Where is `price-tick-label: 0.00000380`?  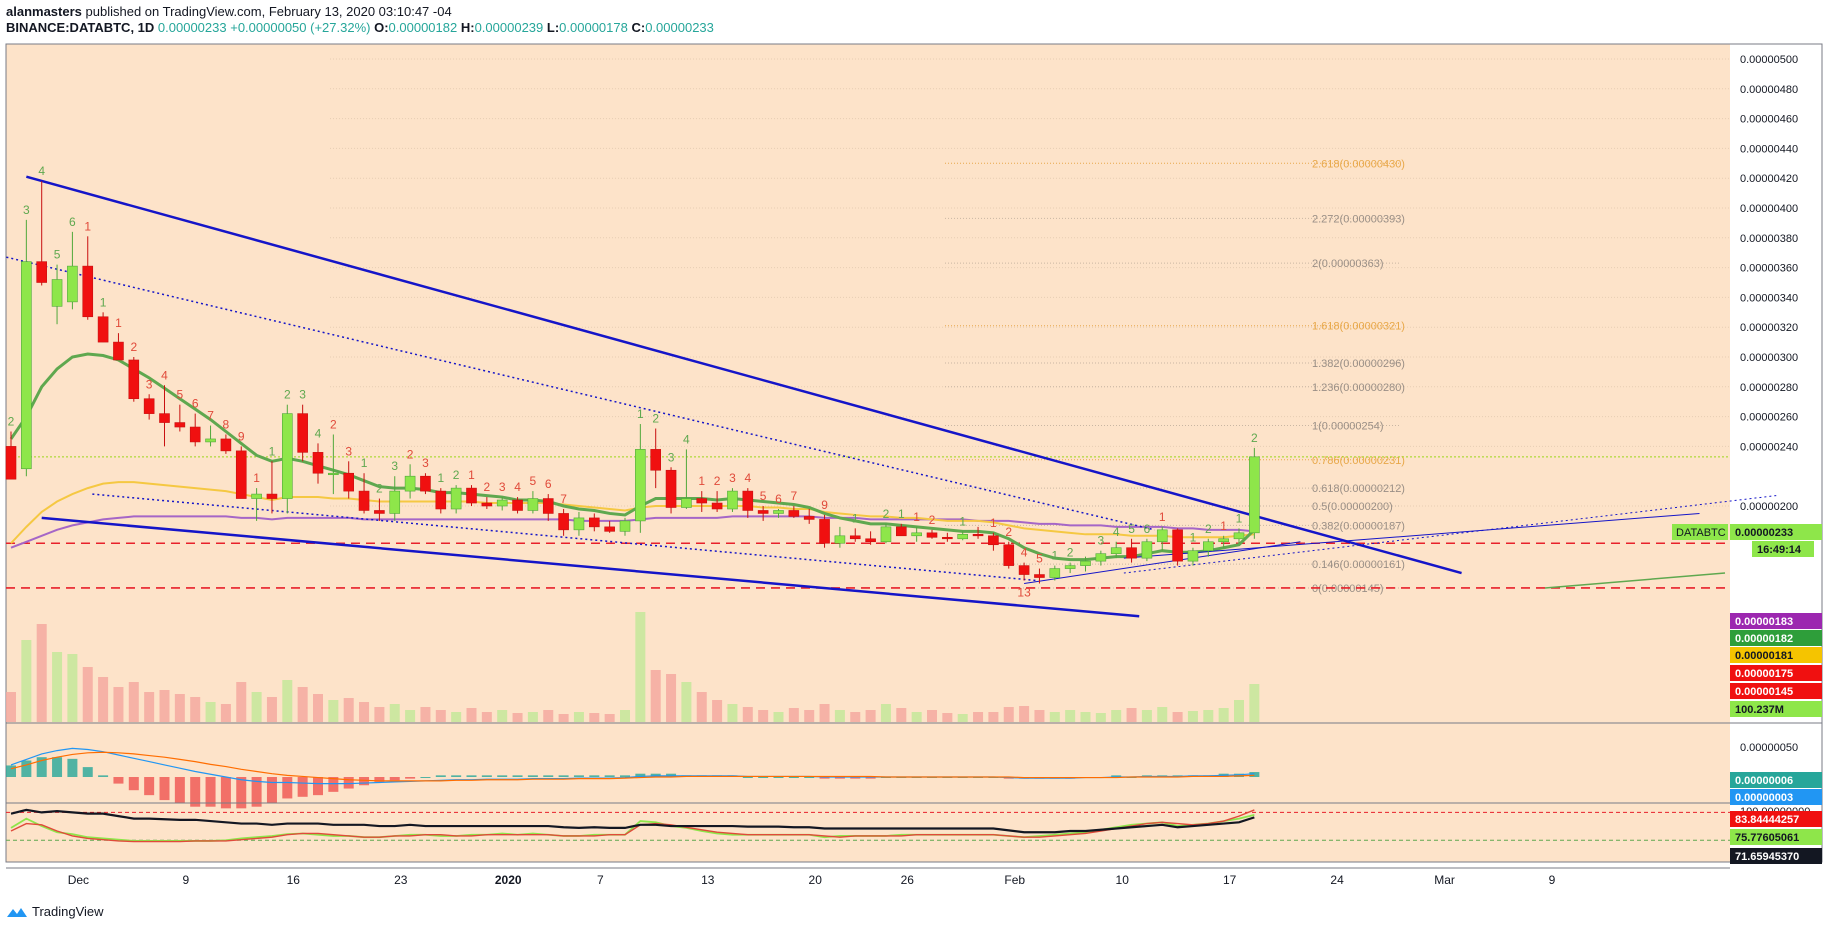 price-tick-label: 0.00000380 is located at coordinates (1769, 239).